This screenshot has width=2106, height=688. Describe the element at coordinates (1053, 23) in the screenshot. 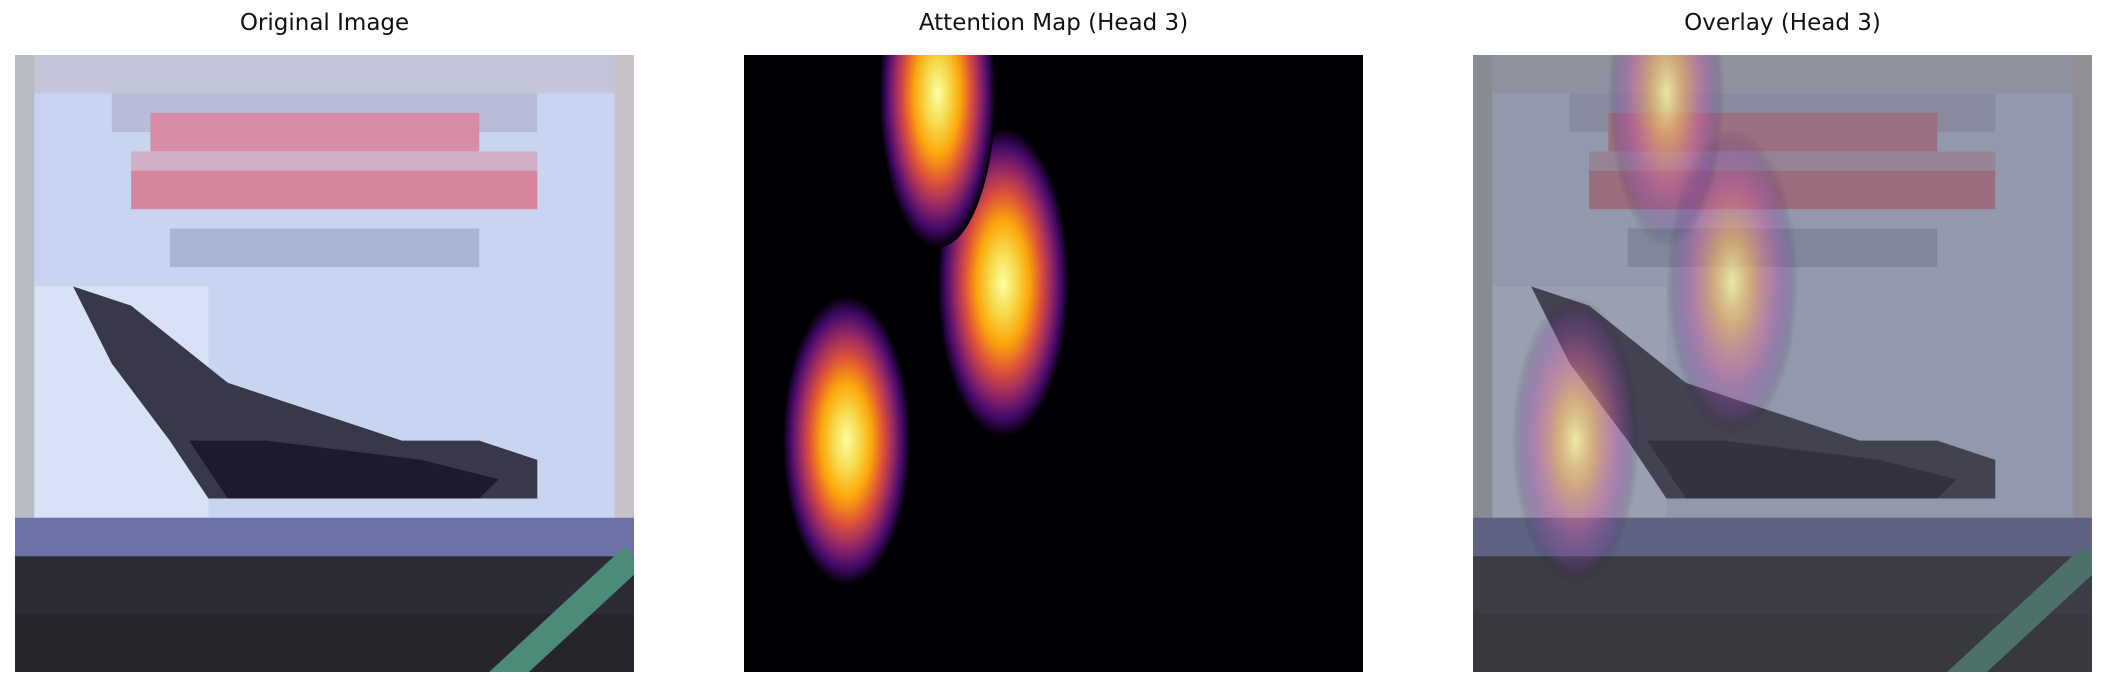

I see `panel-title: Attention Map (Head 3)` at that location.